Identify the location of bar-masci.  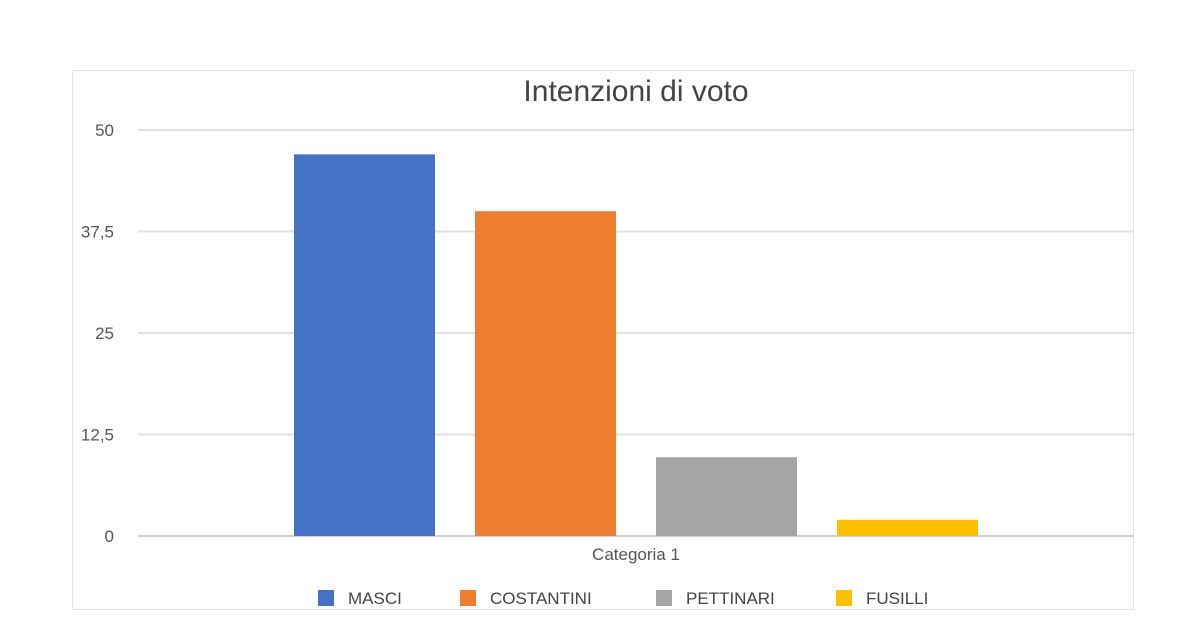
(364, 345).